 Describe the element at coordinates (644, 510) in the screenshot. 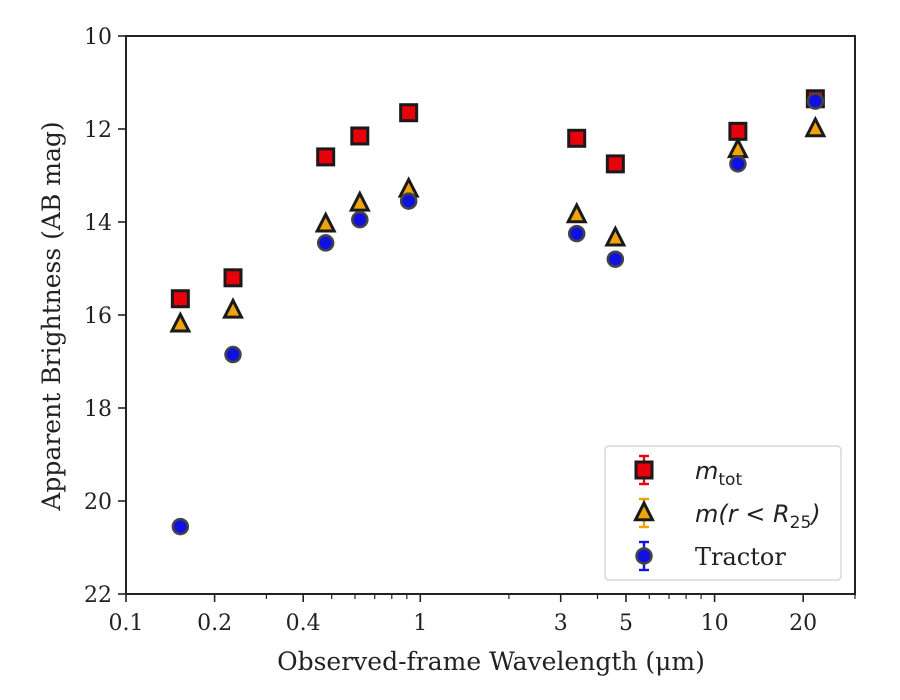

I see `legend-marker-triangle` at that location.